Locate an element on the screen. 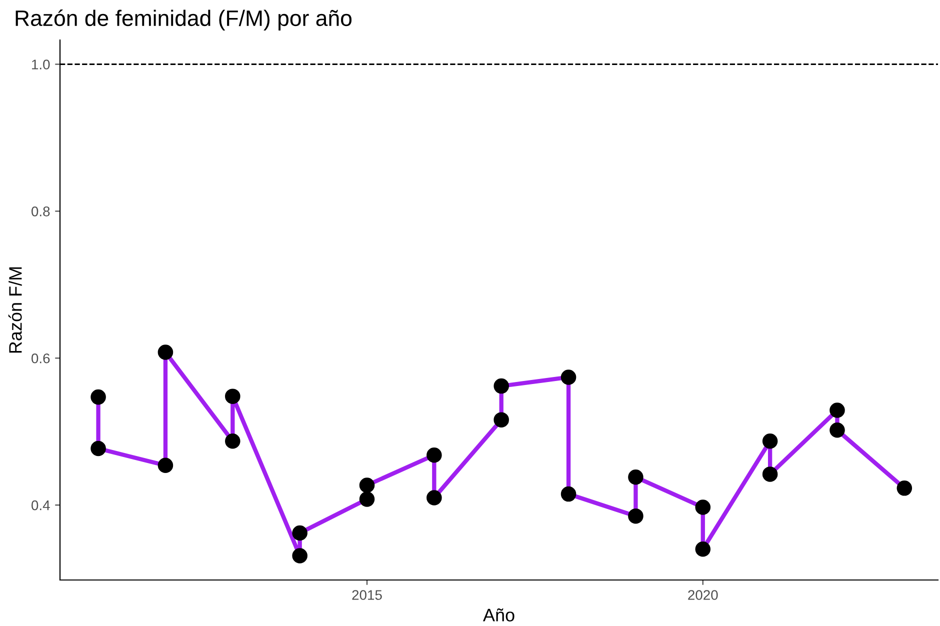  y-axis-title: Razón F/M is located at coordinates (15, 310).